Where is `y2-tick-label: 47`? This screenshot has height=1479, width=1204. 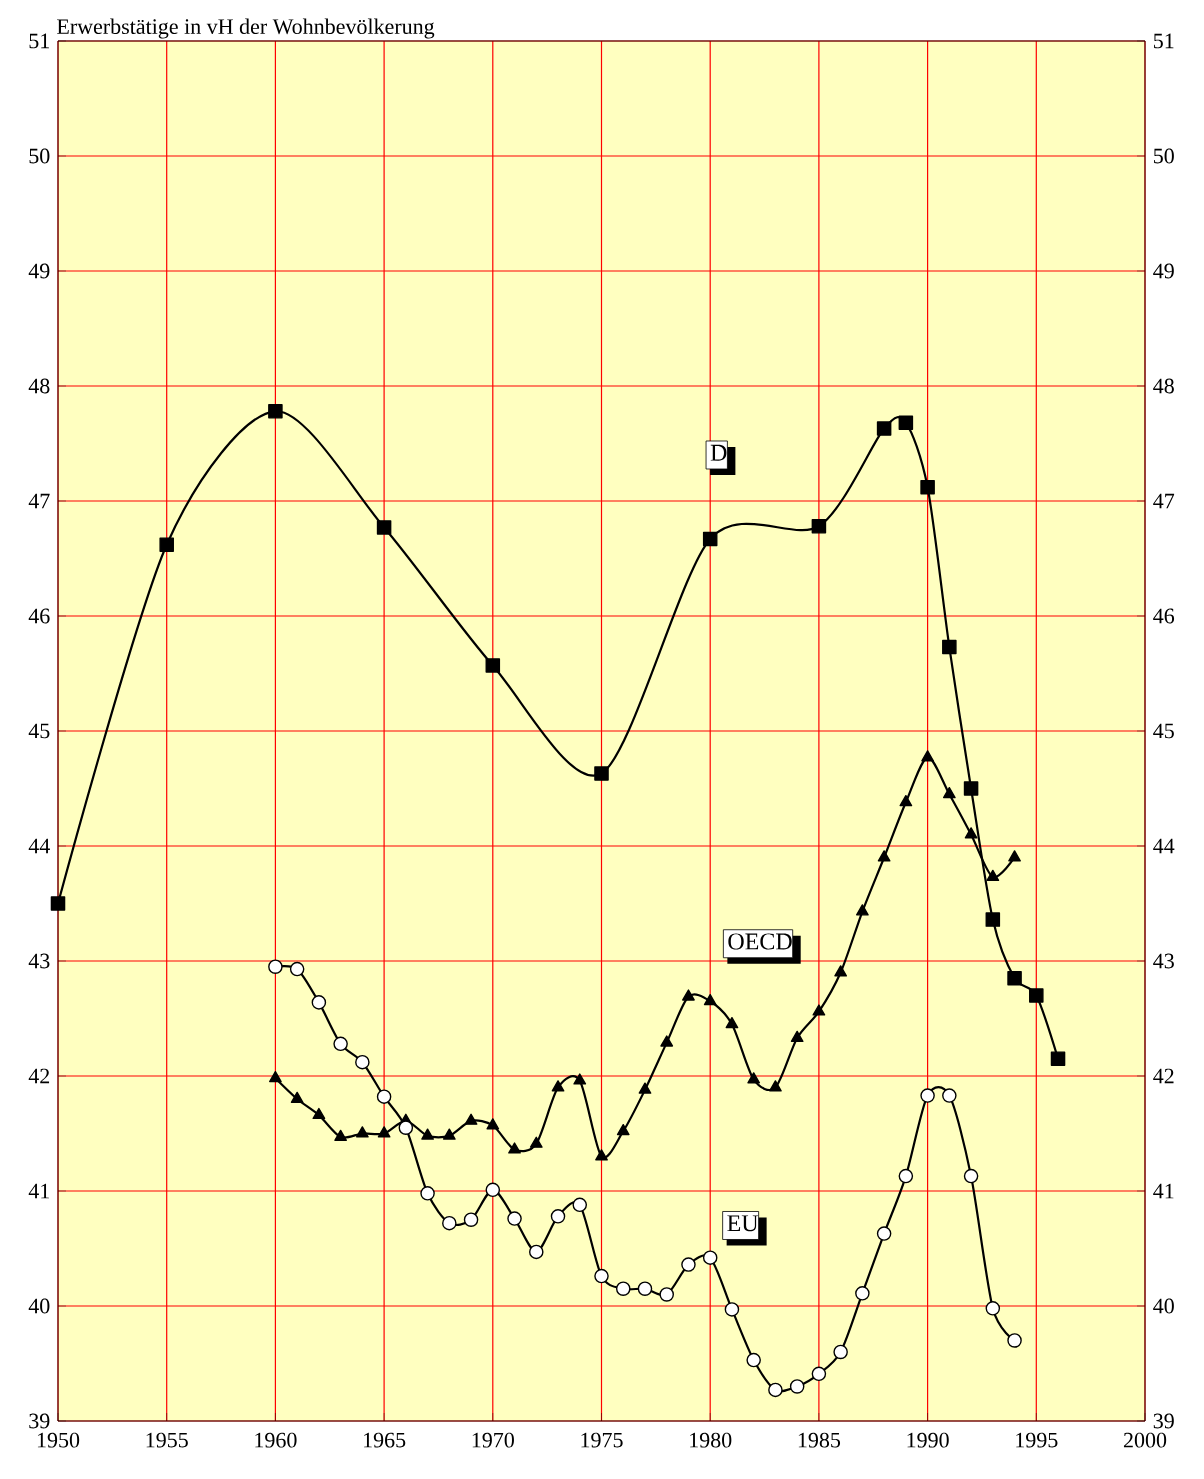 y2-tick-label: 47 is located at coordinates (1164, 501).